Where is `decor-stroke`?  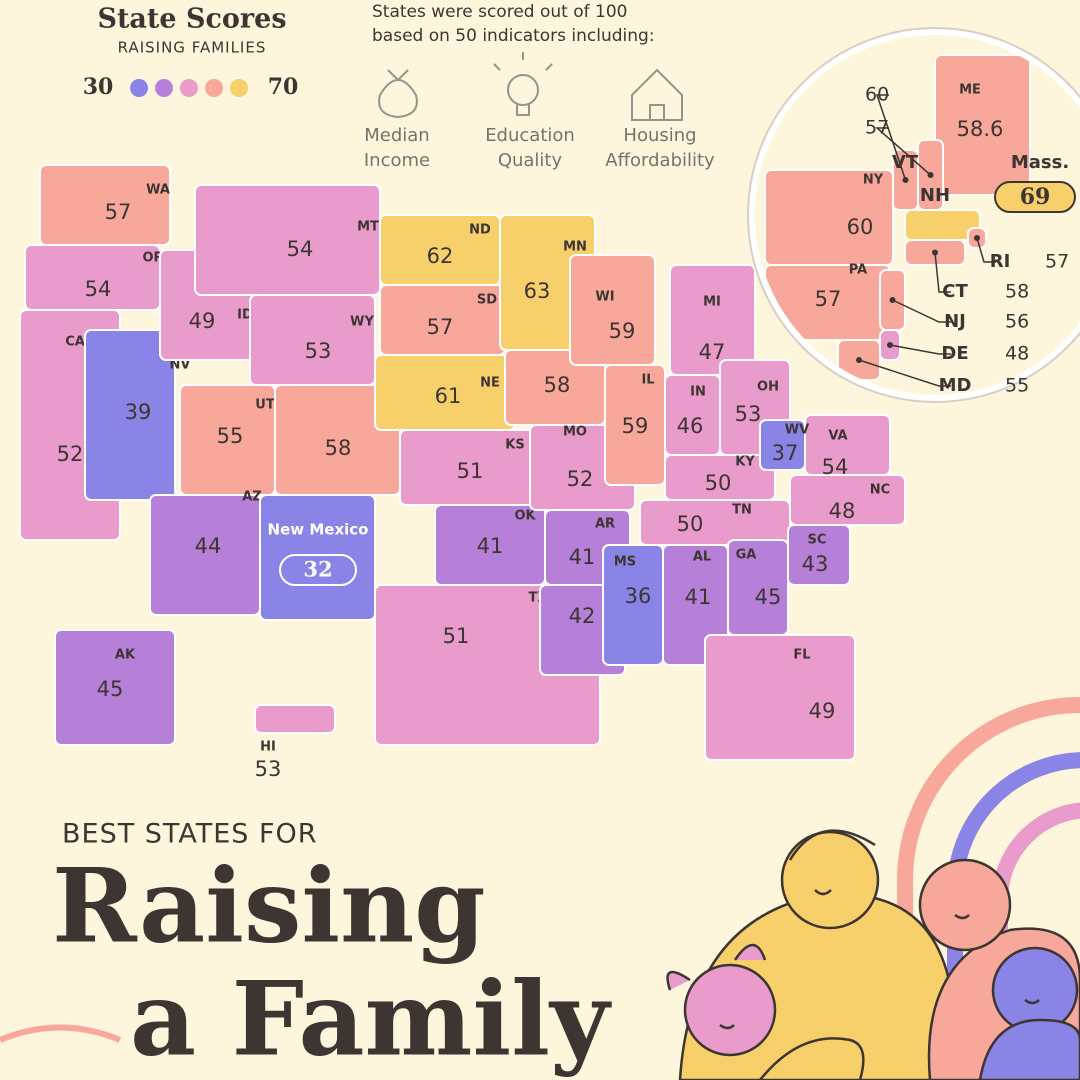
decor-stroke is located at coordinates (61, 1033).